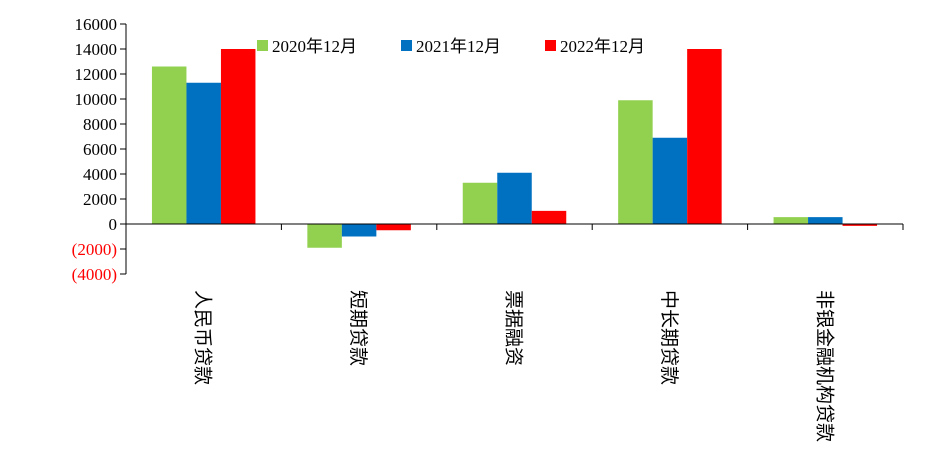  Describe the element at coordinates (602, 46) in the screenshot. I see `legend-label: 2022年12月` at that location.